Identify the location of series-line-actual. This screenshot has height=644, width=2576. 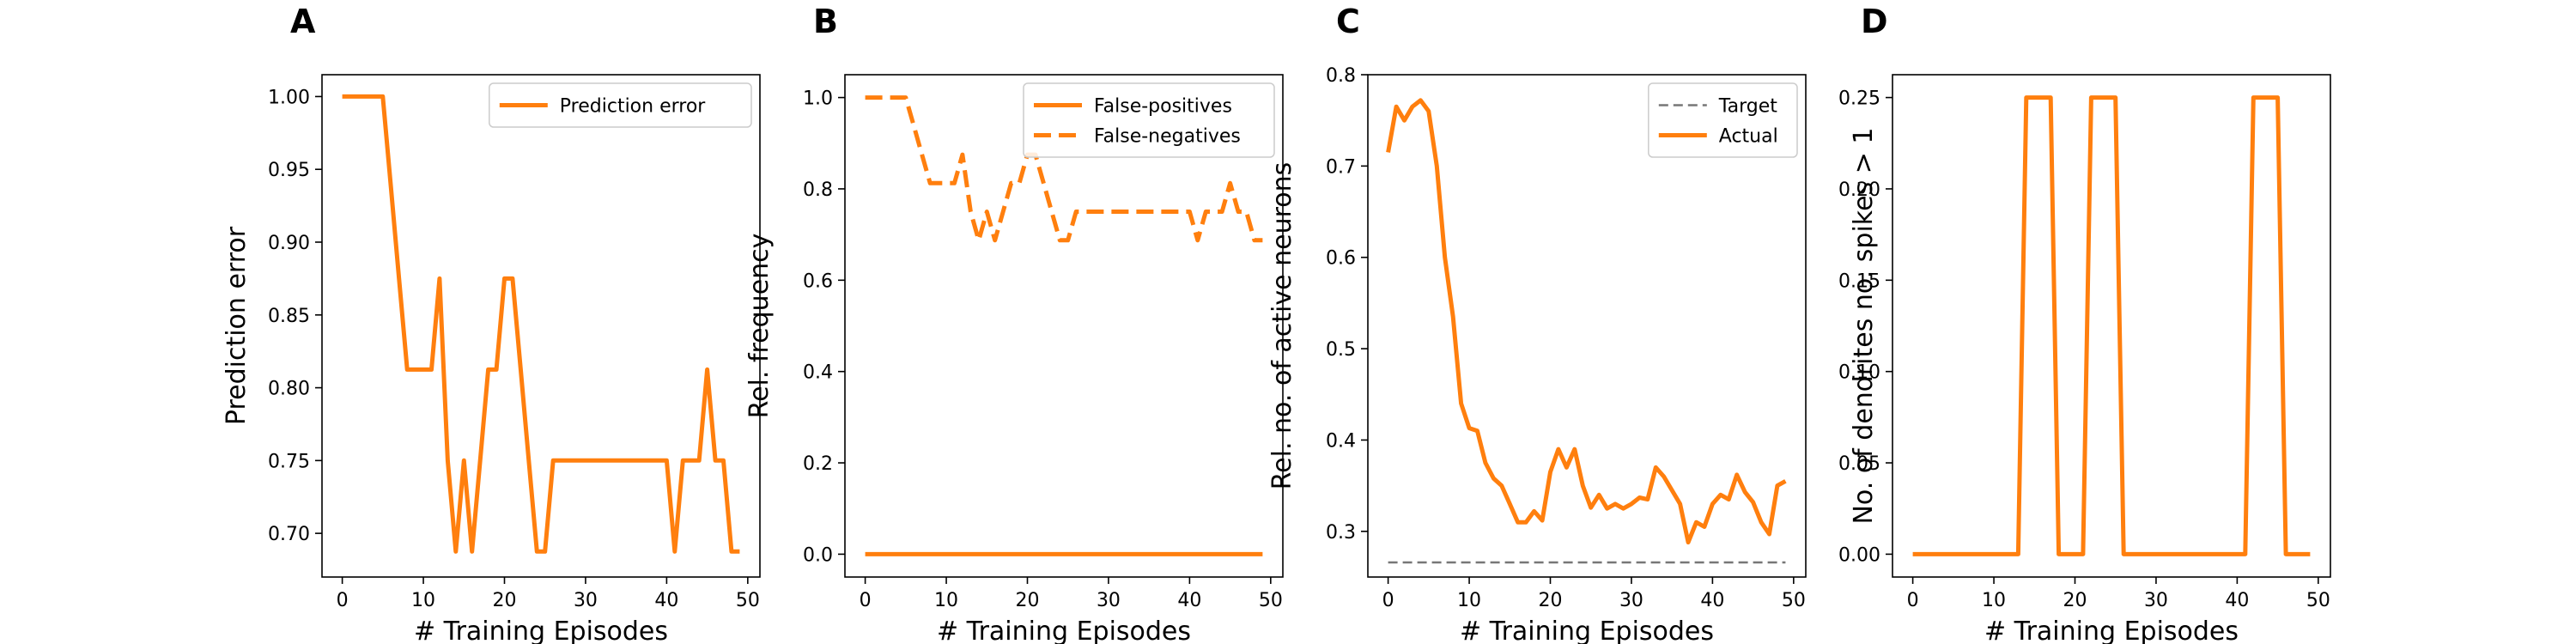
(1587, 322).